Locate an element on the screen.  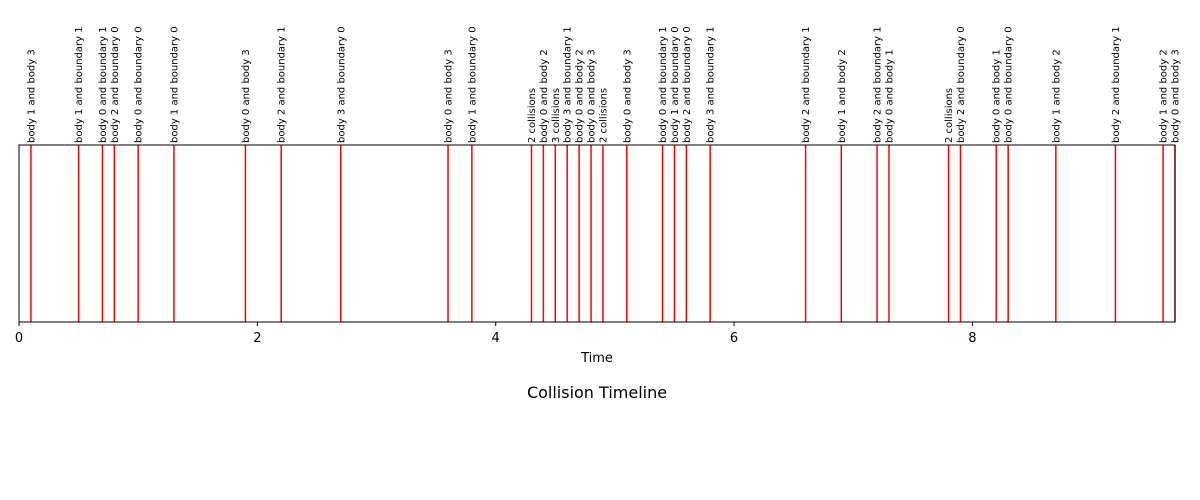
x-axis: 0 2 4 6 8 is located at coordinates (496, 334).